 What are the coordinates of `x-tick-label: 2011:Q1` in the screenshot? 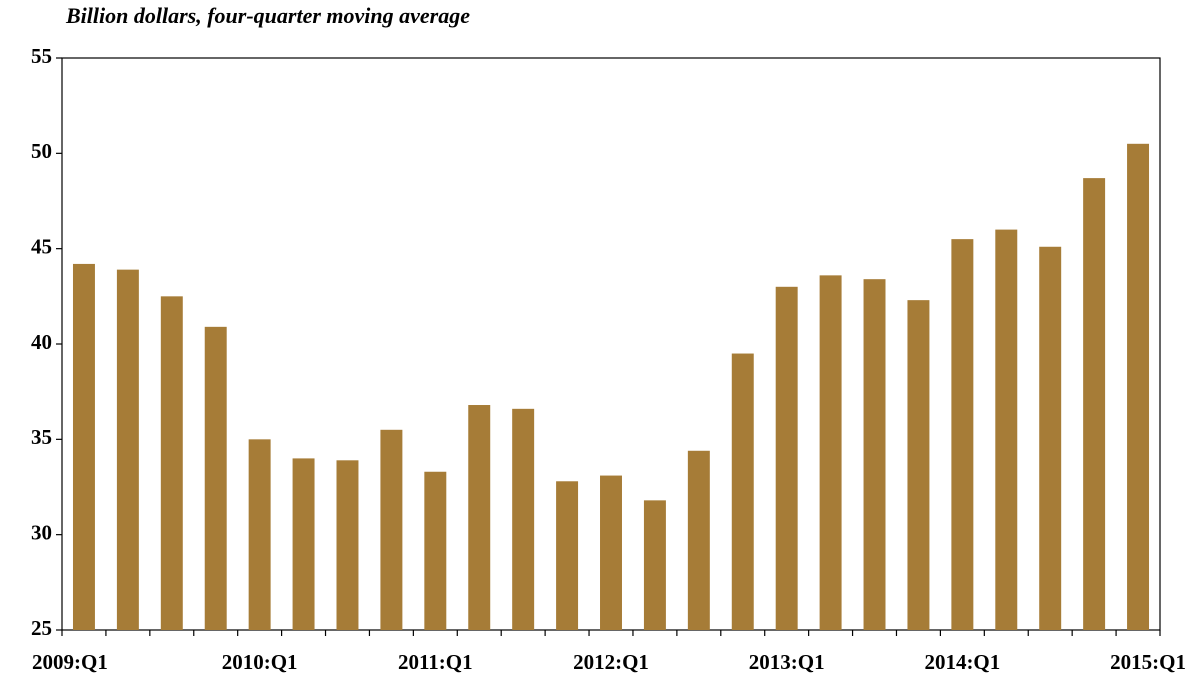 It's located at (435, 662).